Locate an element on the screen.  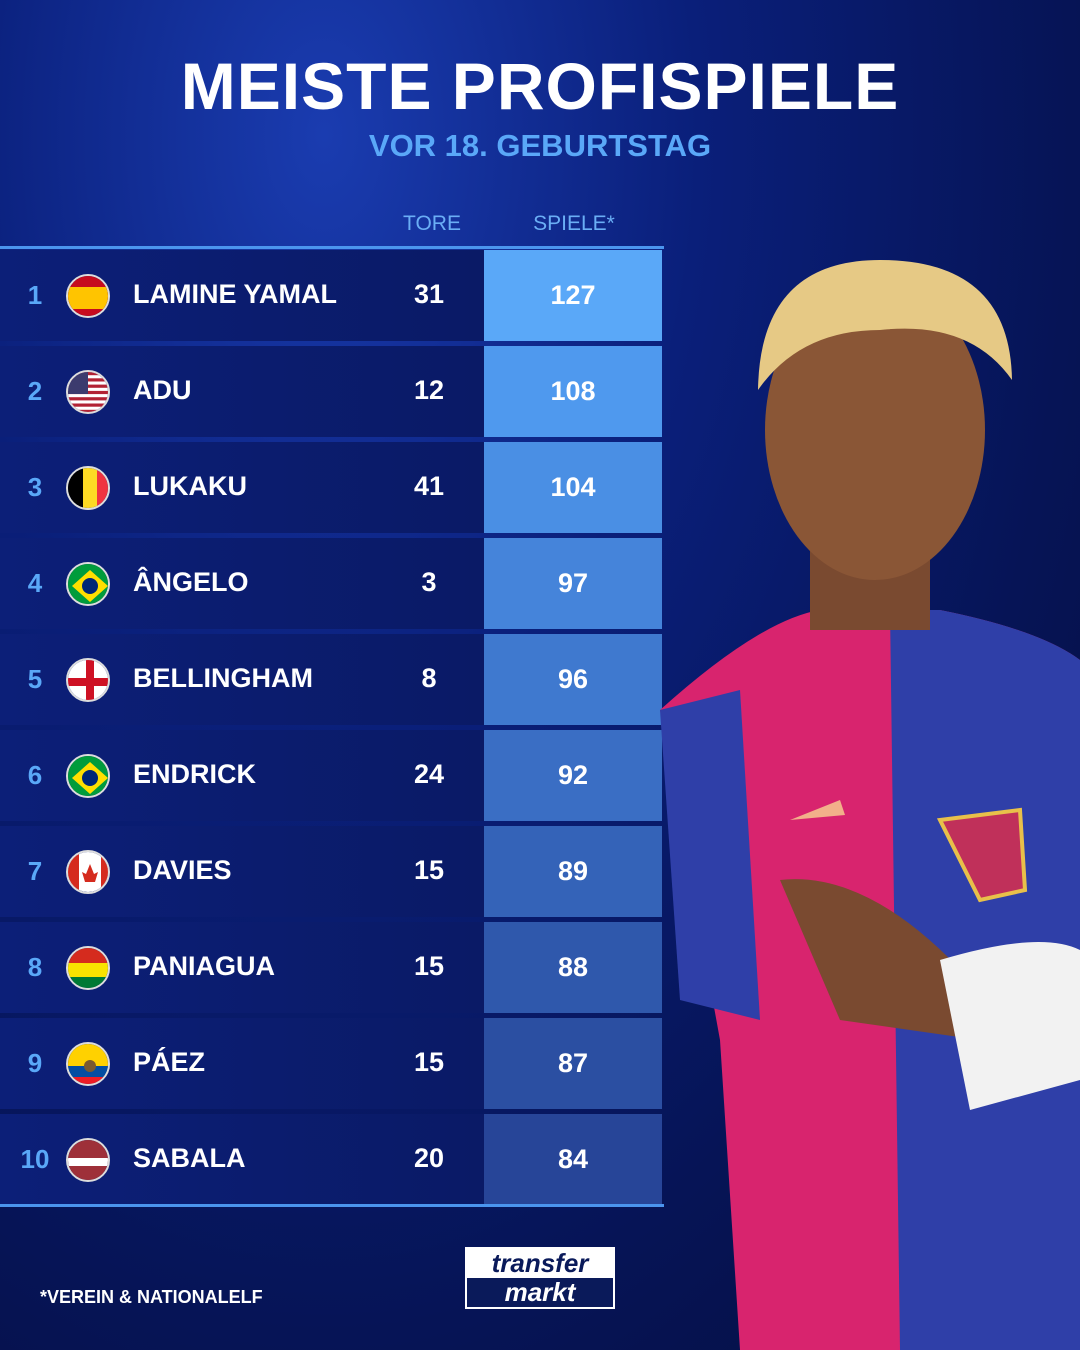
goals-value: 41 is located at coordinates (429, 486).